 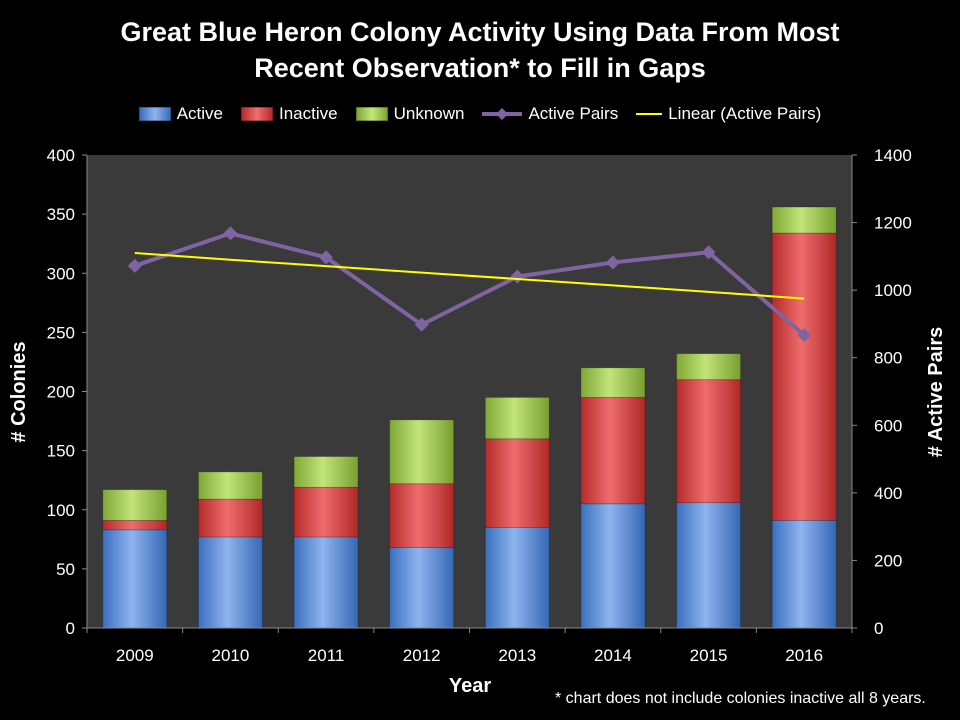 What do you see at coordinates (421, 324) in the screenshot?
I see `marker-active-pairs-2012` at bounding box center [421, 324].